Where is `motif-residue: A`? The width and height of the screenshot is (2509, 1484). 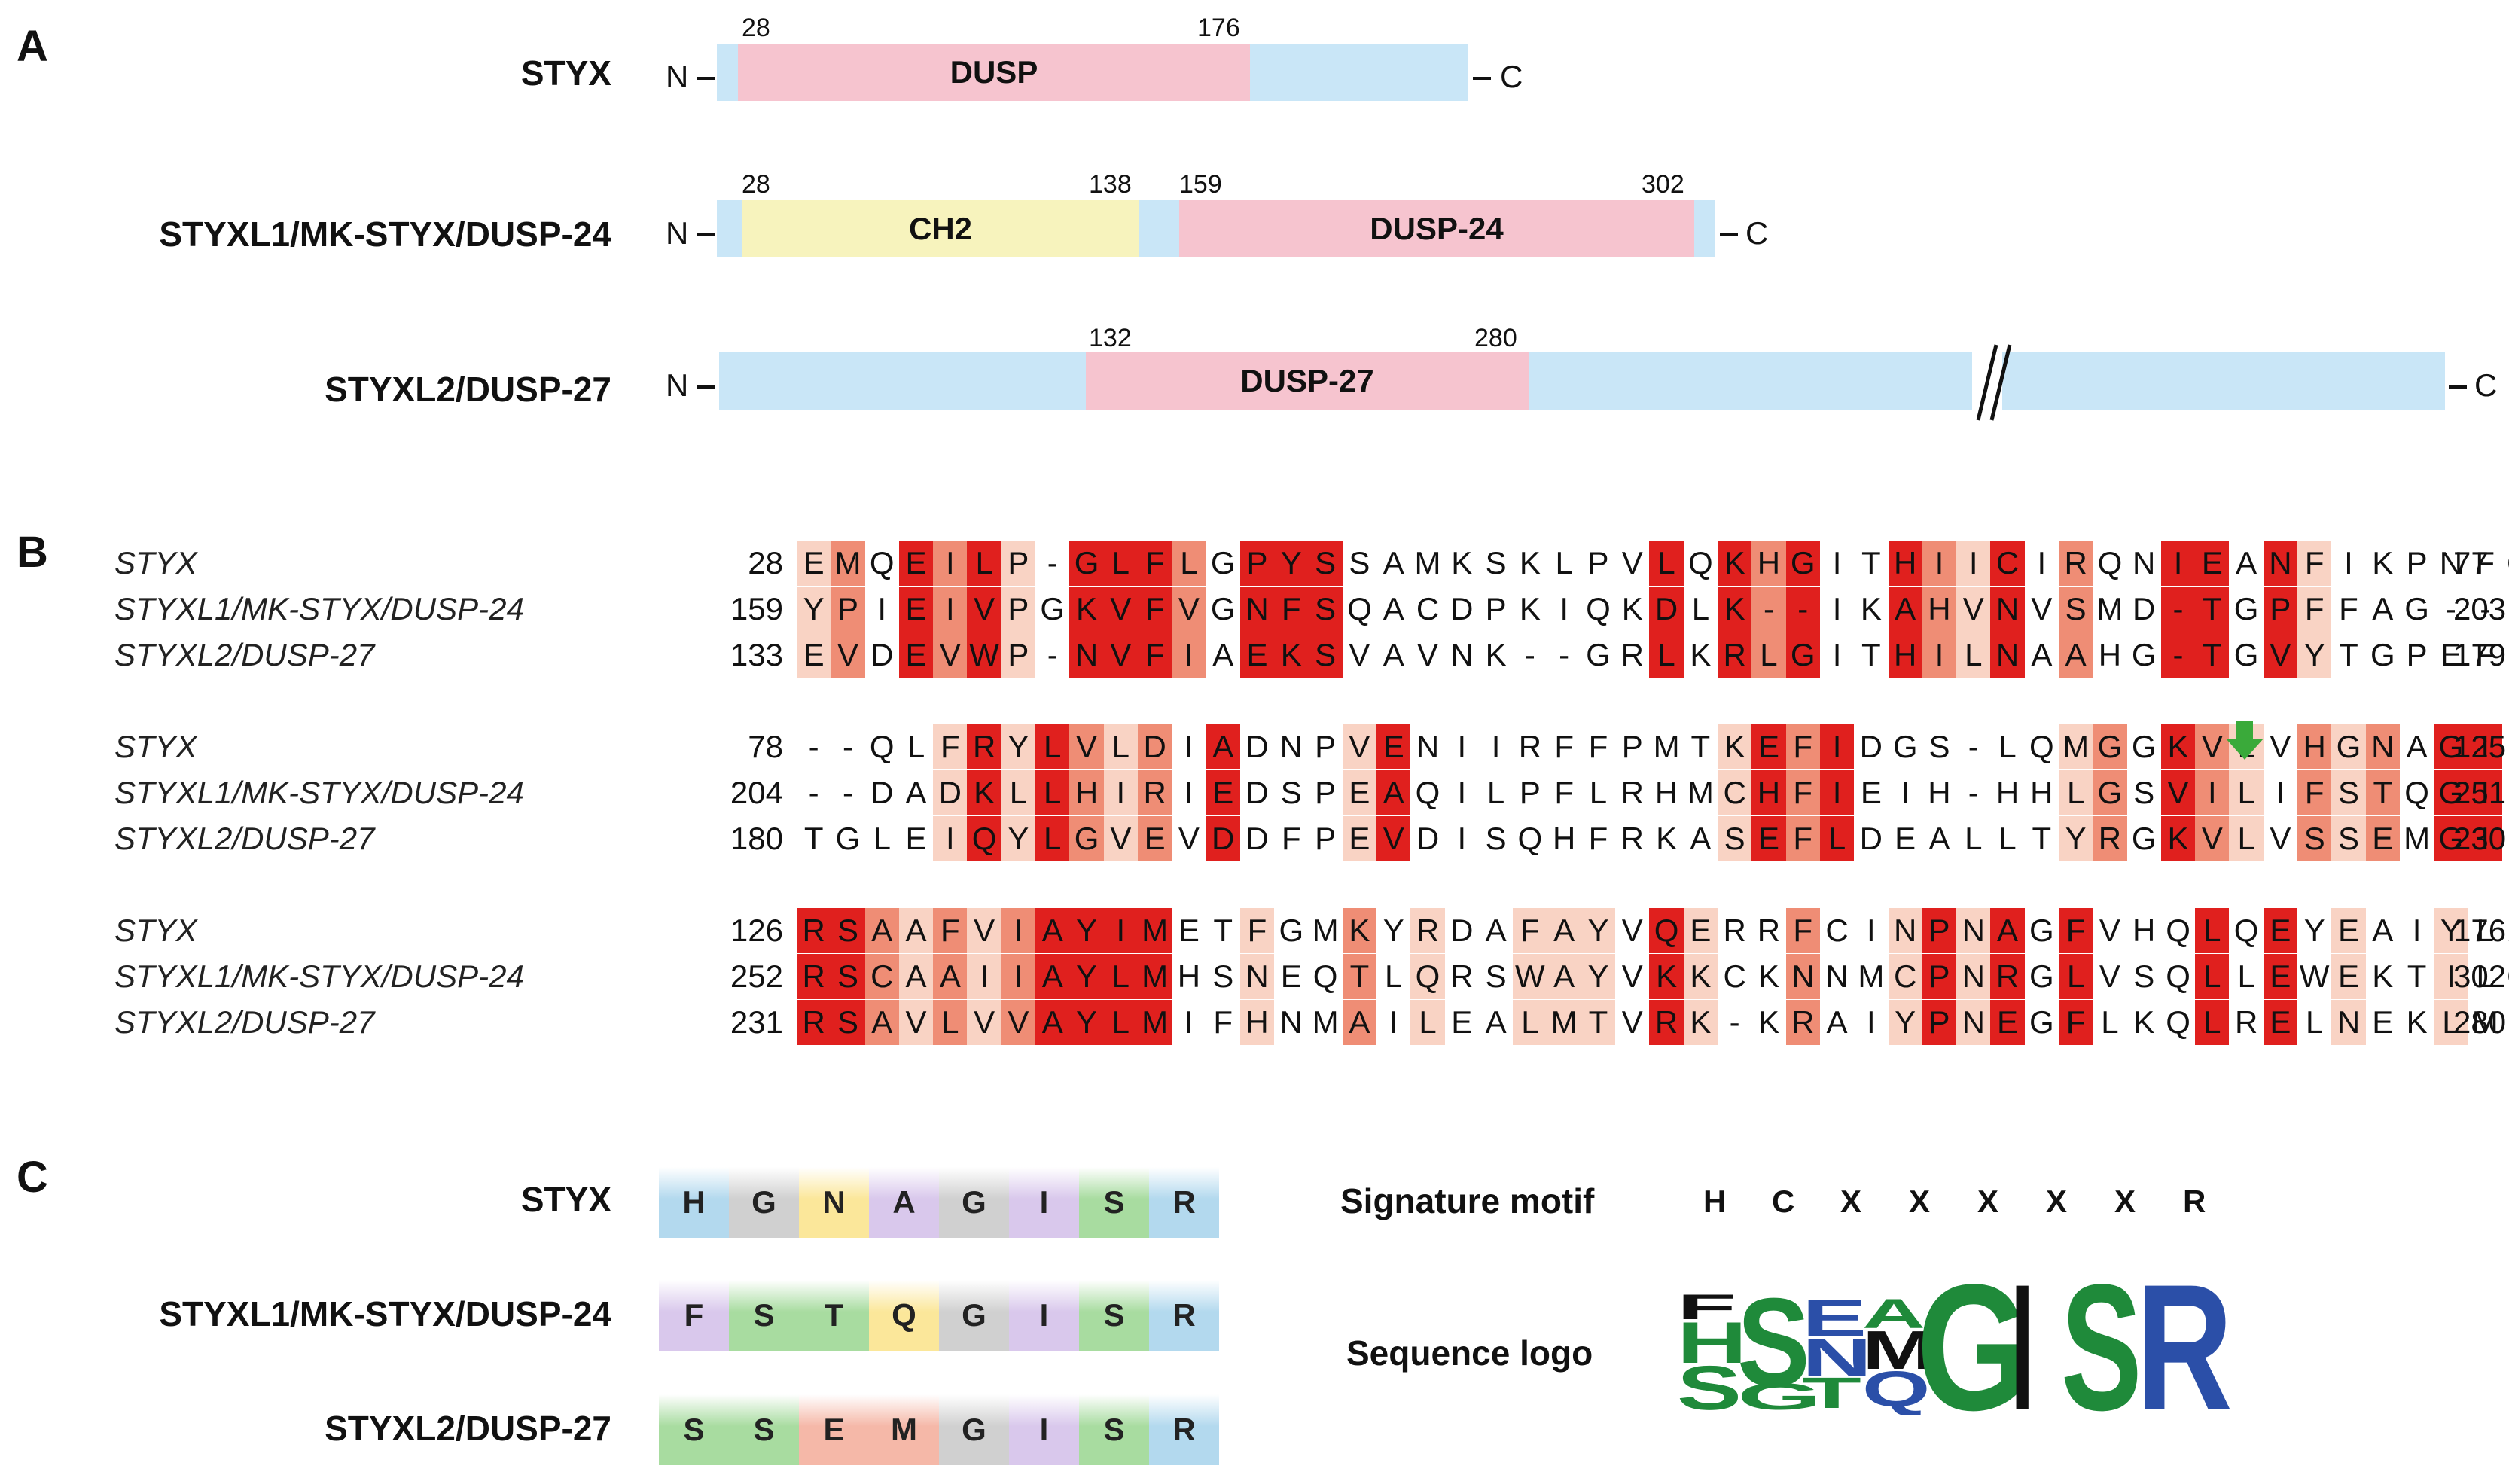 motif-residue: A is located at coordinates (904, 1202).